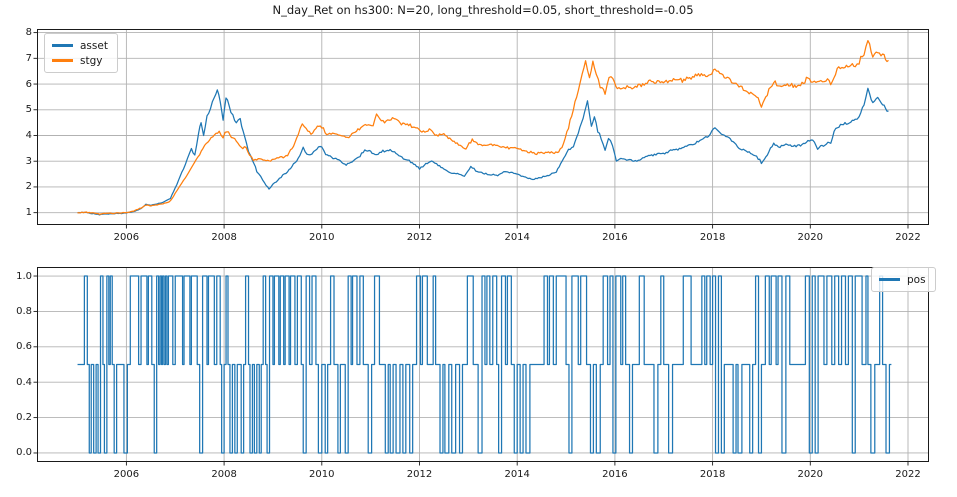 The width and height of the screenshot is (957, 497). I want to click on legend-pos: pos, so click(903, 279).